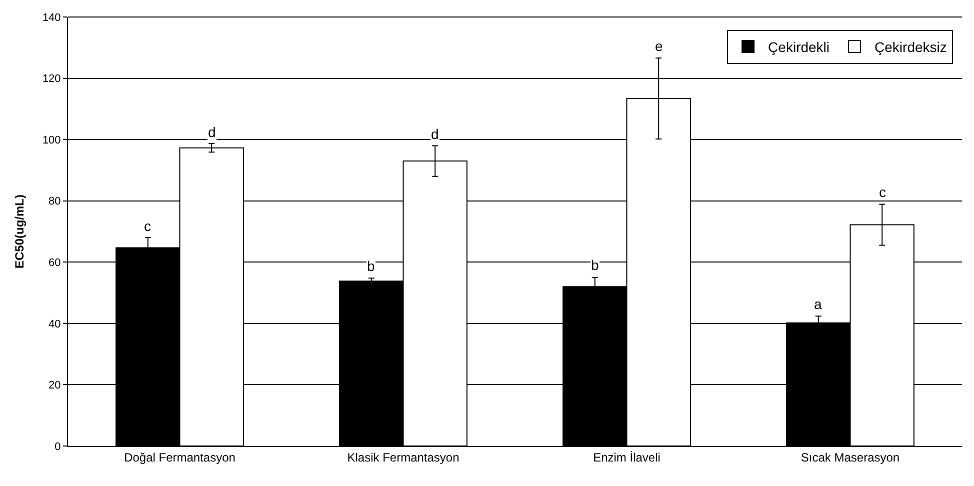 The image size is (974, 486). What do you see at coordinates (818, 304) in the screenshot?
I see `data-label: a` at bounding box center [818, 304].